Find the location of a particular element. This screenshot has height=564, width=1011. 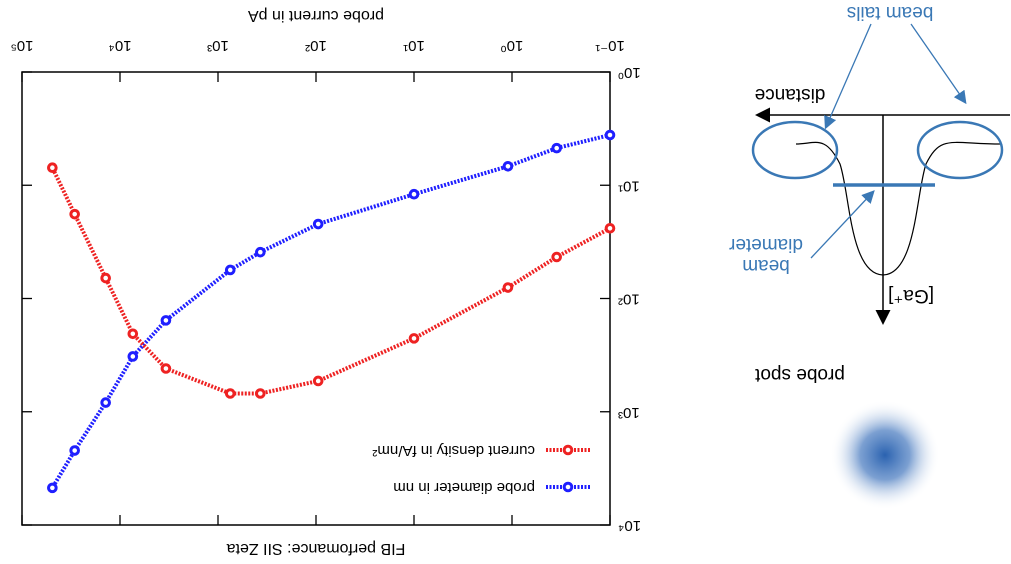

y-tick-label: 10² is located at coordinates (629, 299).